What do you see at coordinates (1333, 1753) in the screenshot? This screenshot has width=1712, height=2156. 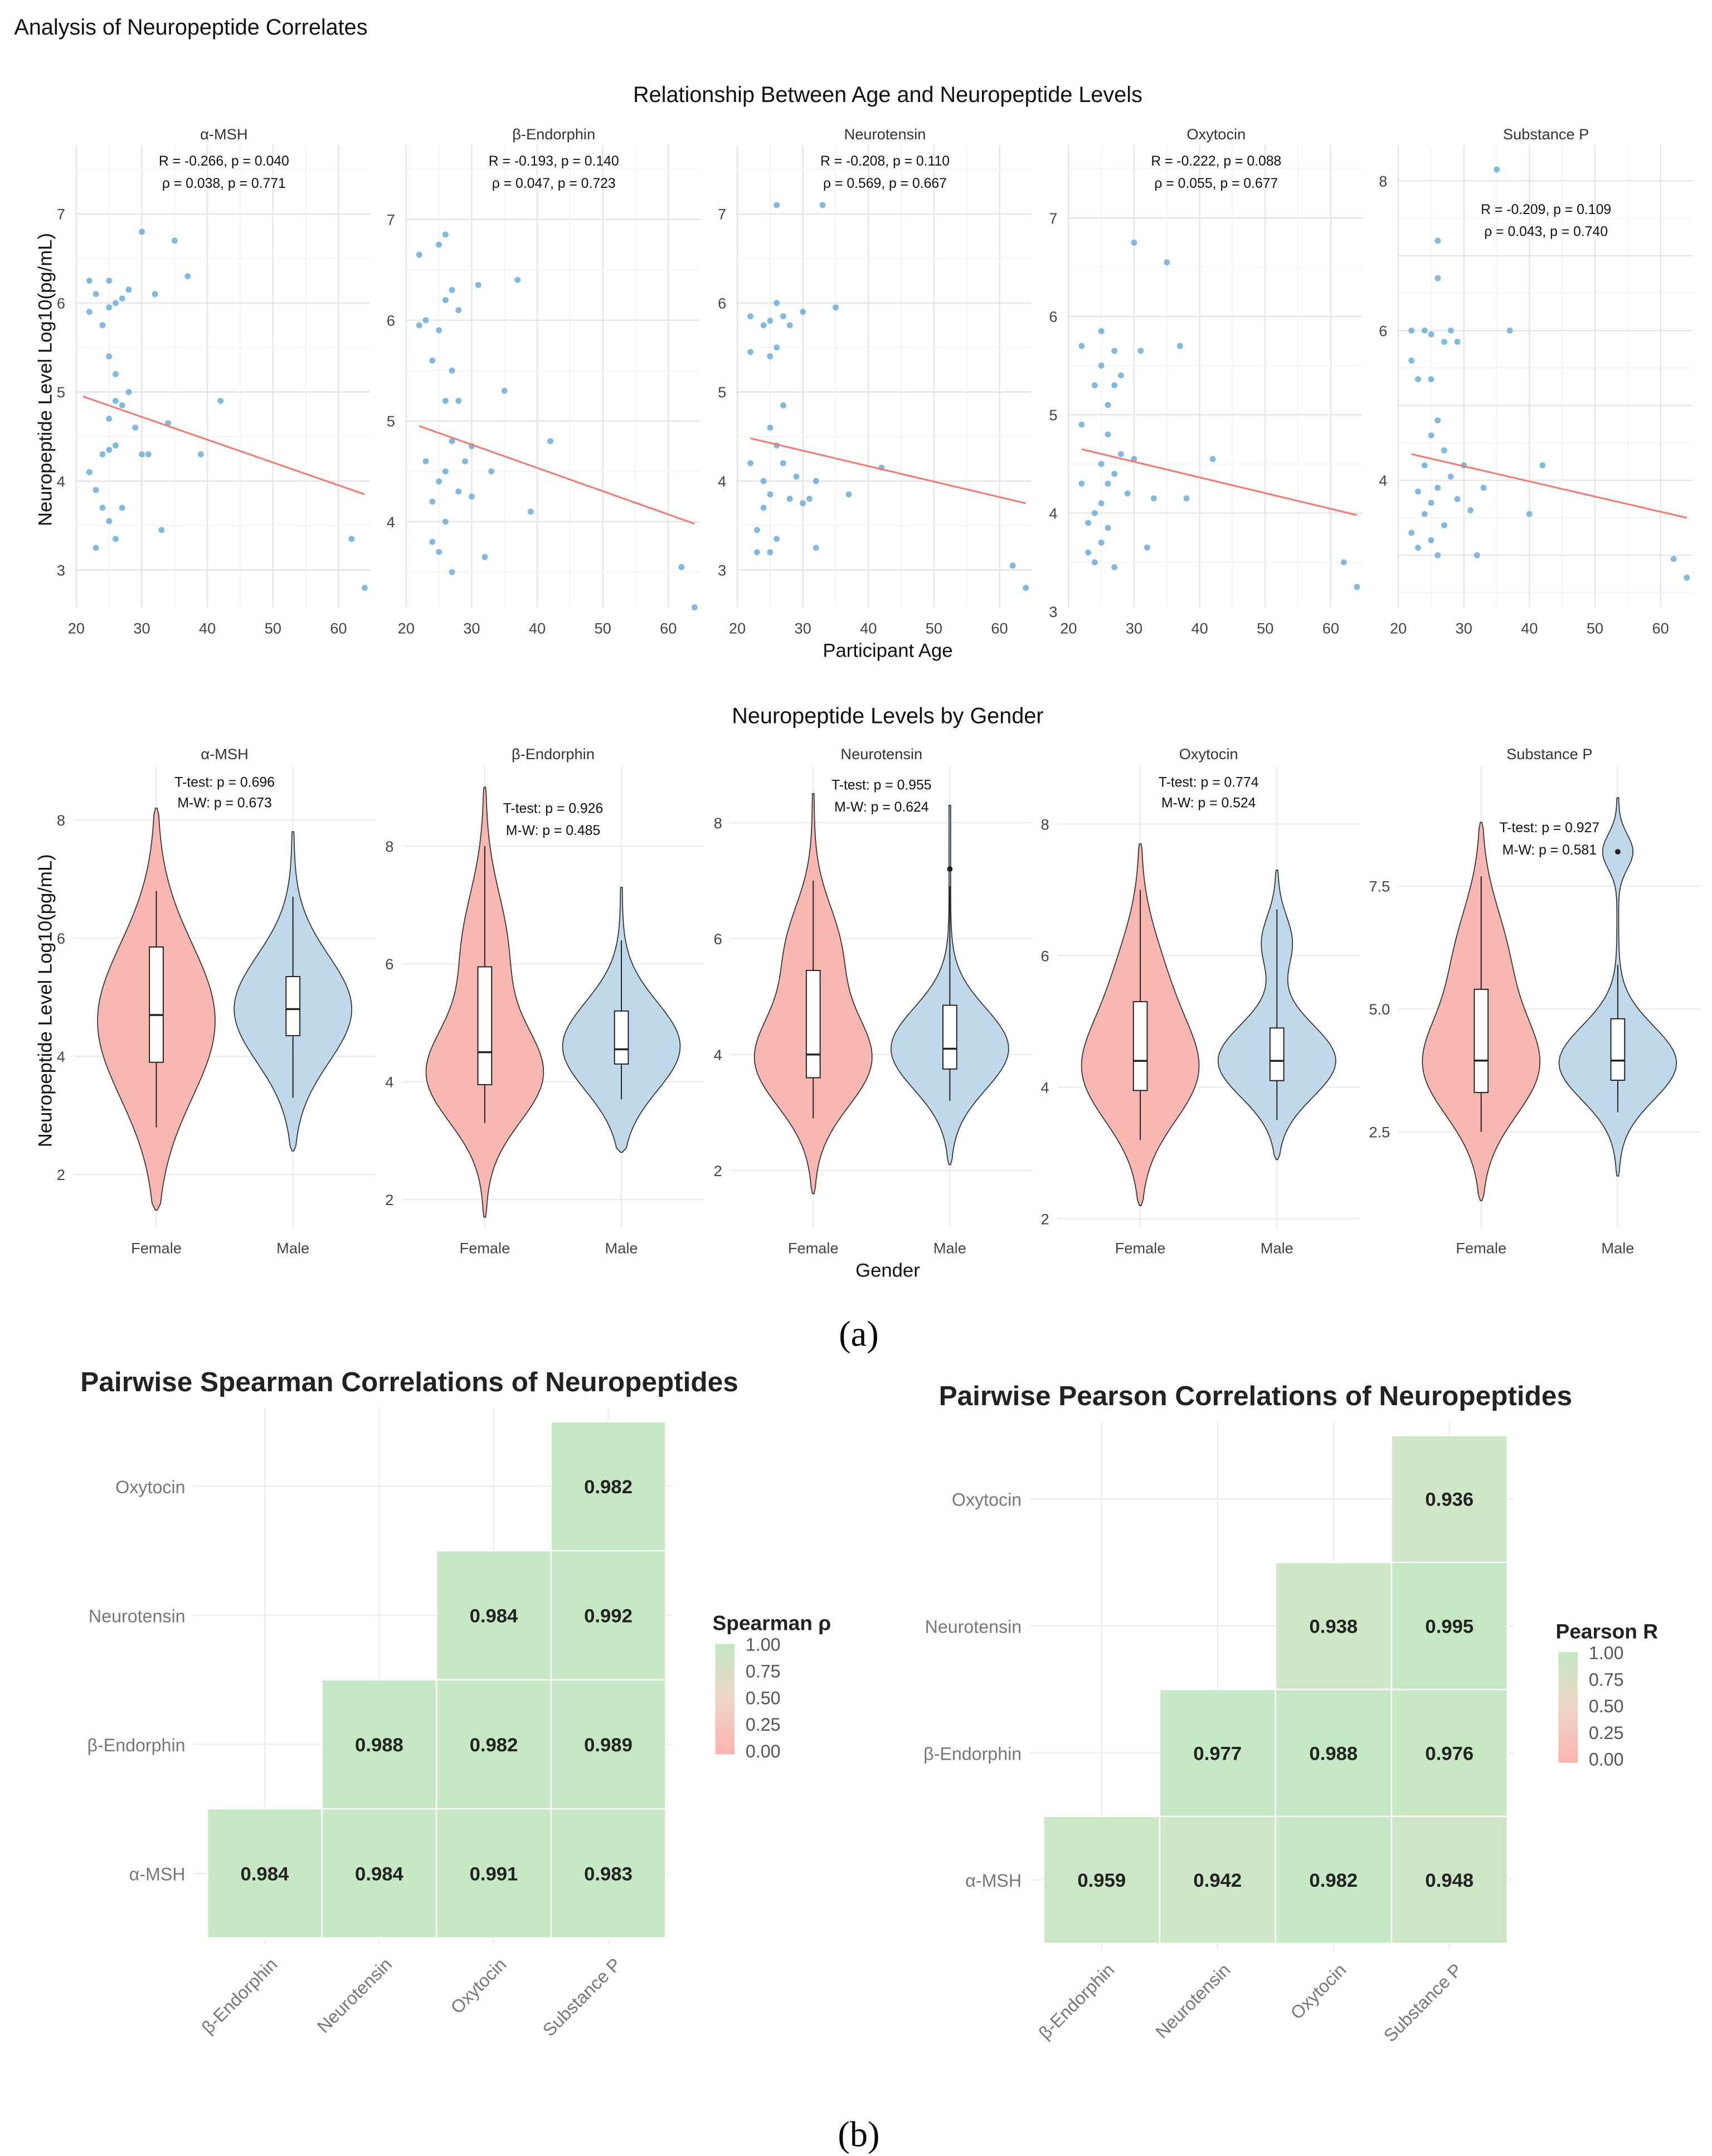 I see `cell-value: 0.988` at bounding box center [1333, 1753].